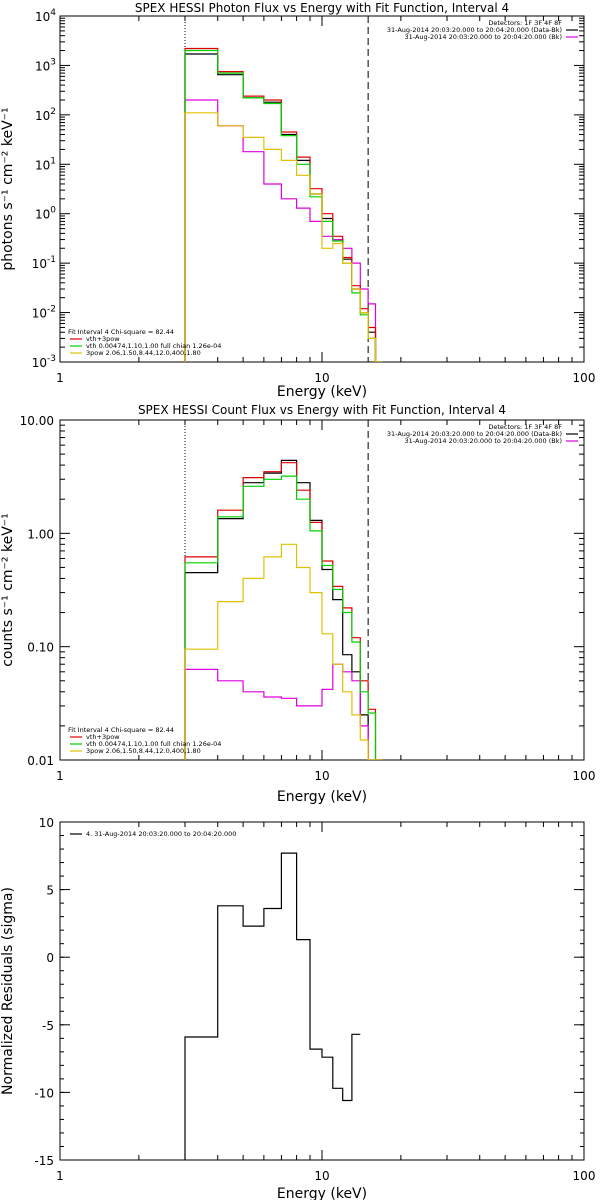  Describe the element at coordinates (53, 62) in the screenshot. I see `y-tick-exponent: 3` at that location.